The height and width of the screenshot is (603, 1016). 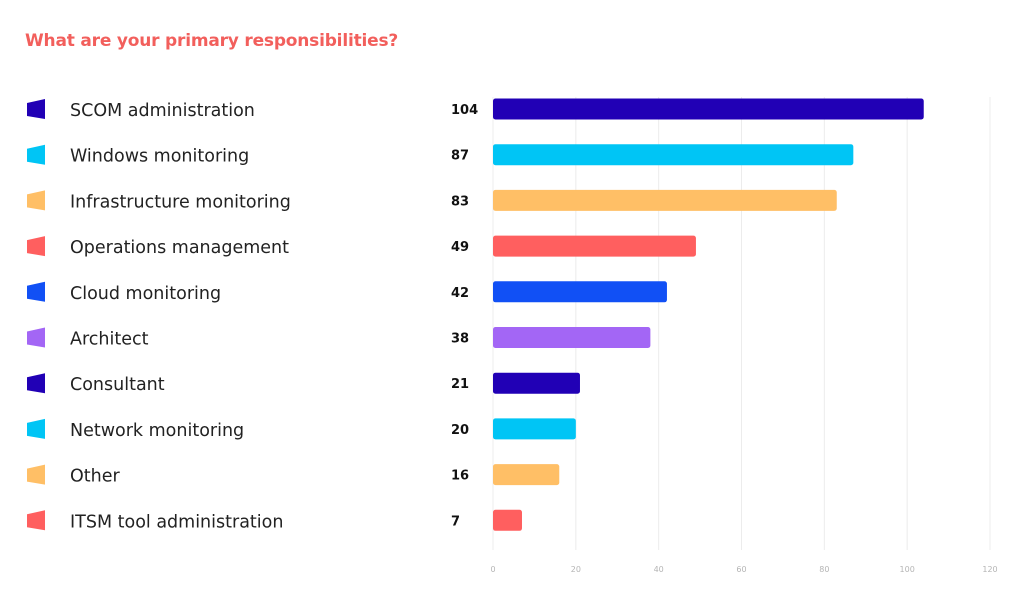 What do you see at coordinates (460, 476) in the screenshot?
I see `value-label: 16` at bounding box center [460, 476].